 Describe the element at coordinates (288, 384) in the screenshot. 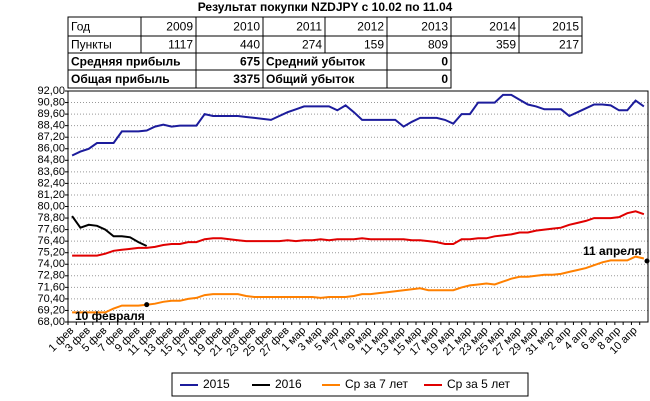

I see `legend-label: 2016` at that location.